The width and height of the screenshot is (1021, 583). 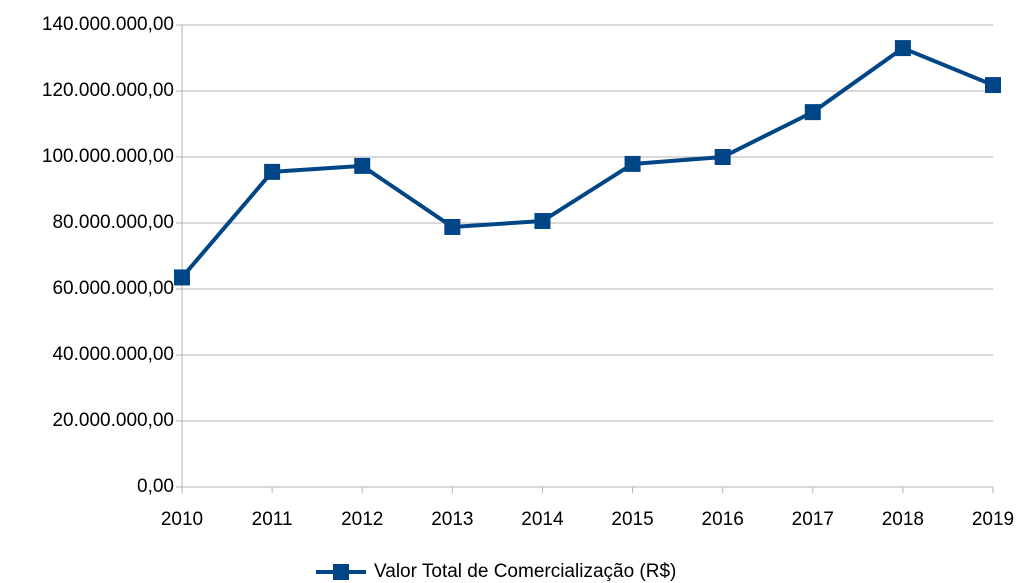 What do you see at coordinates (155, 486) in the screenshot?
I see `y-tick-label: 0,00` at bounding box center [155, 486].